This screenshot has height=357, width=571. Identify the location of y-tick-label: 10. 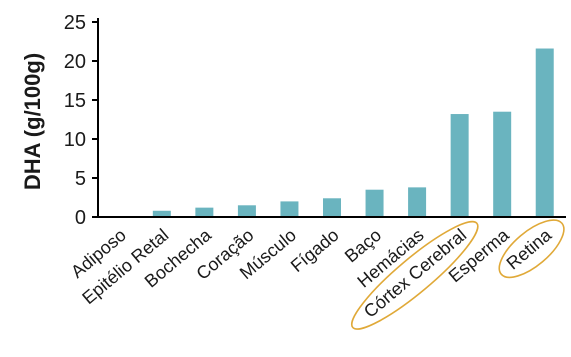
(75, 140).